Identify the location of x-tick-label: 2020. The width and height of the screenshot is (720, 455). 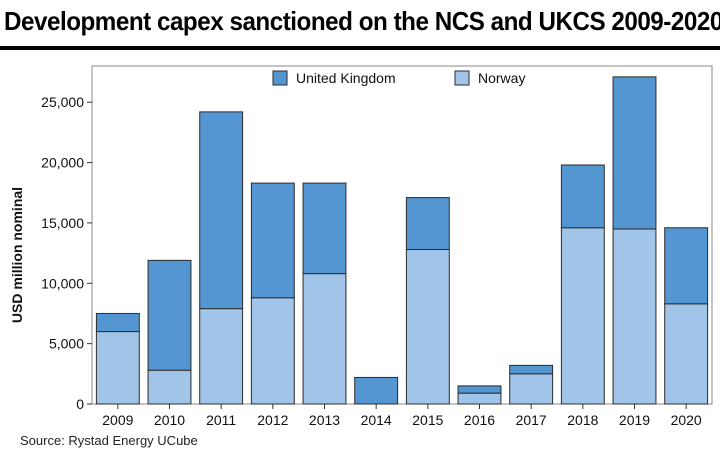
(686, 420).